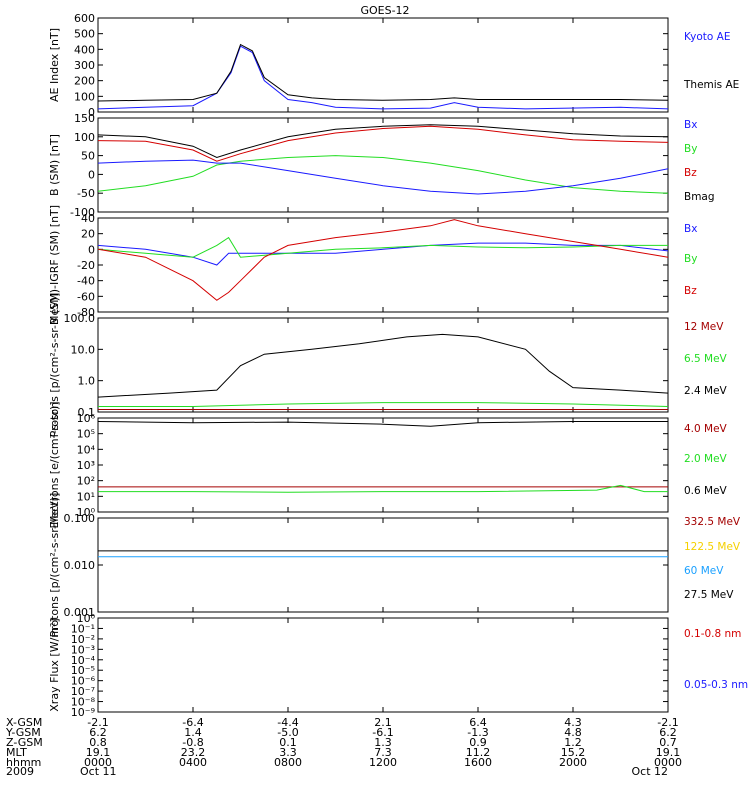 This screenshot has height=800, width=750. I want to click on y-tick-label: 10⁻¹, so click(83, 628).